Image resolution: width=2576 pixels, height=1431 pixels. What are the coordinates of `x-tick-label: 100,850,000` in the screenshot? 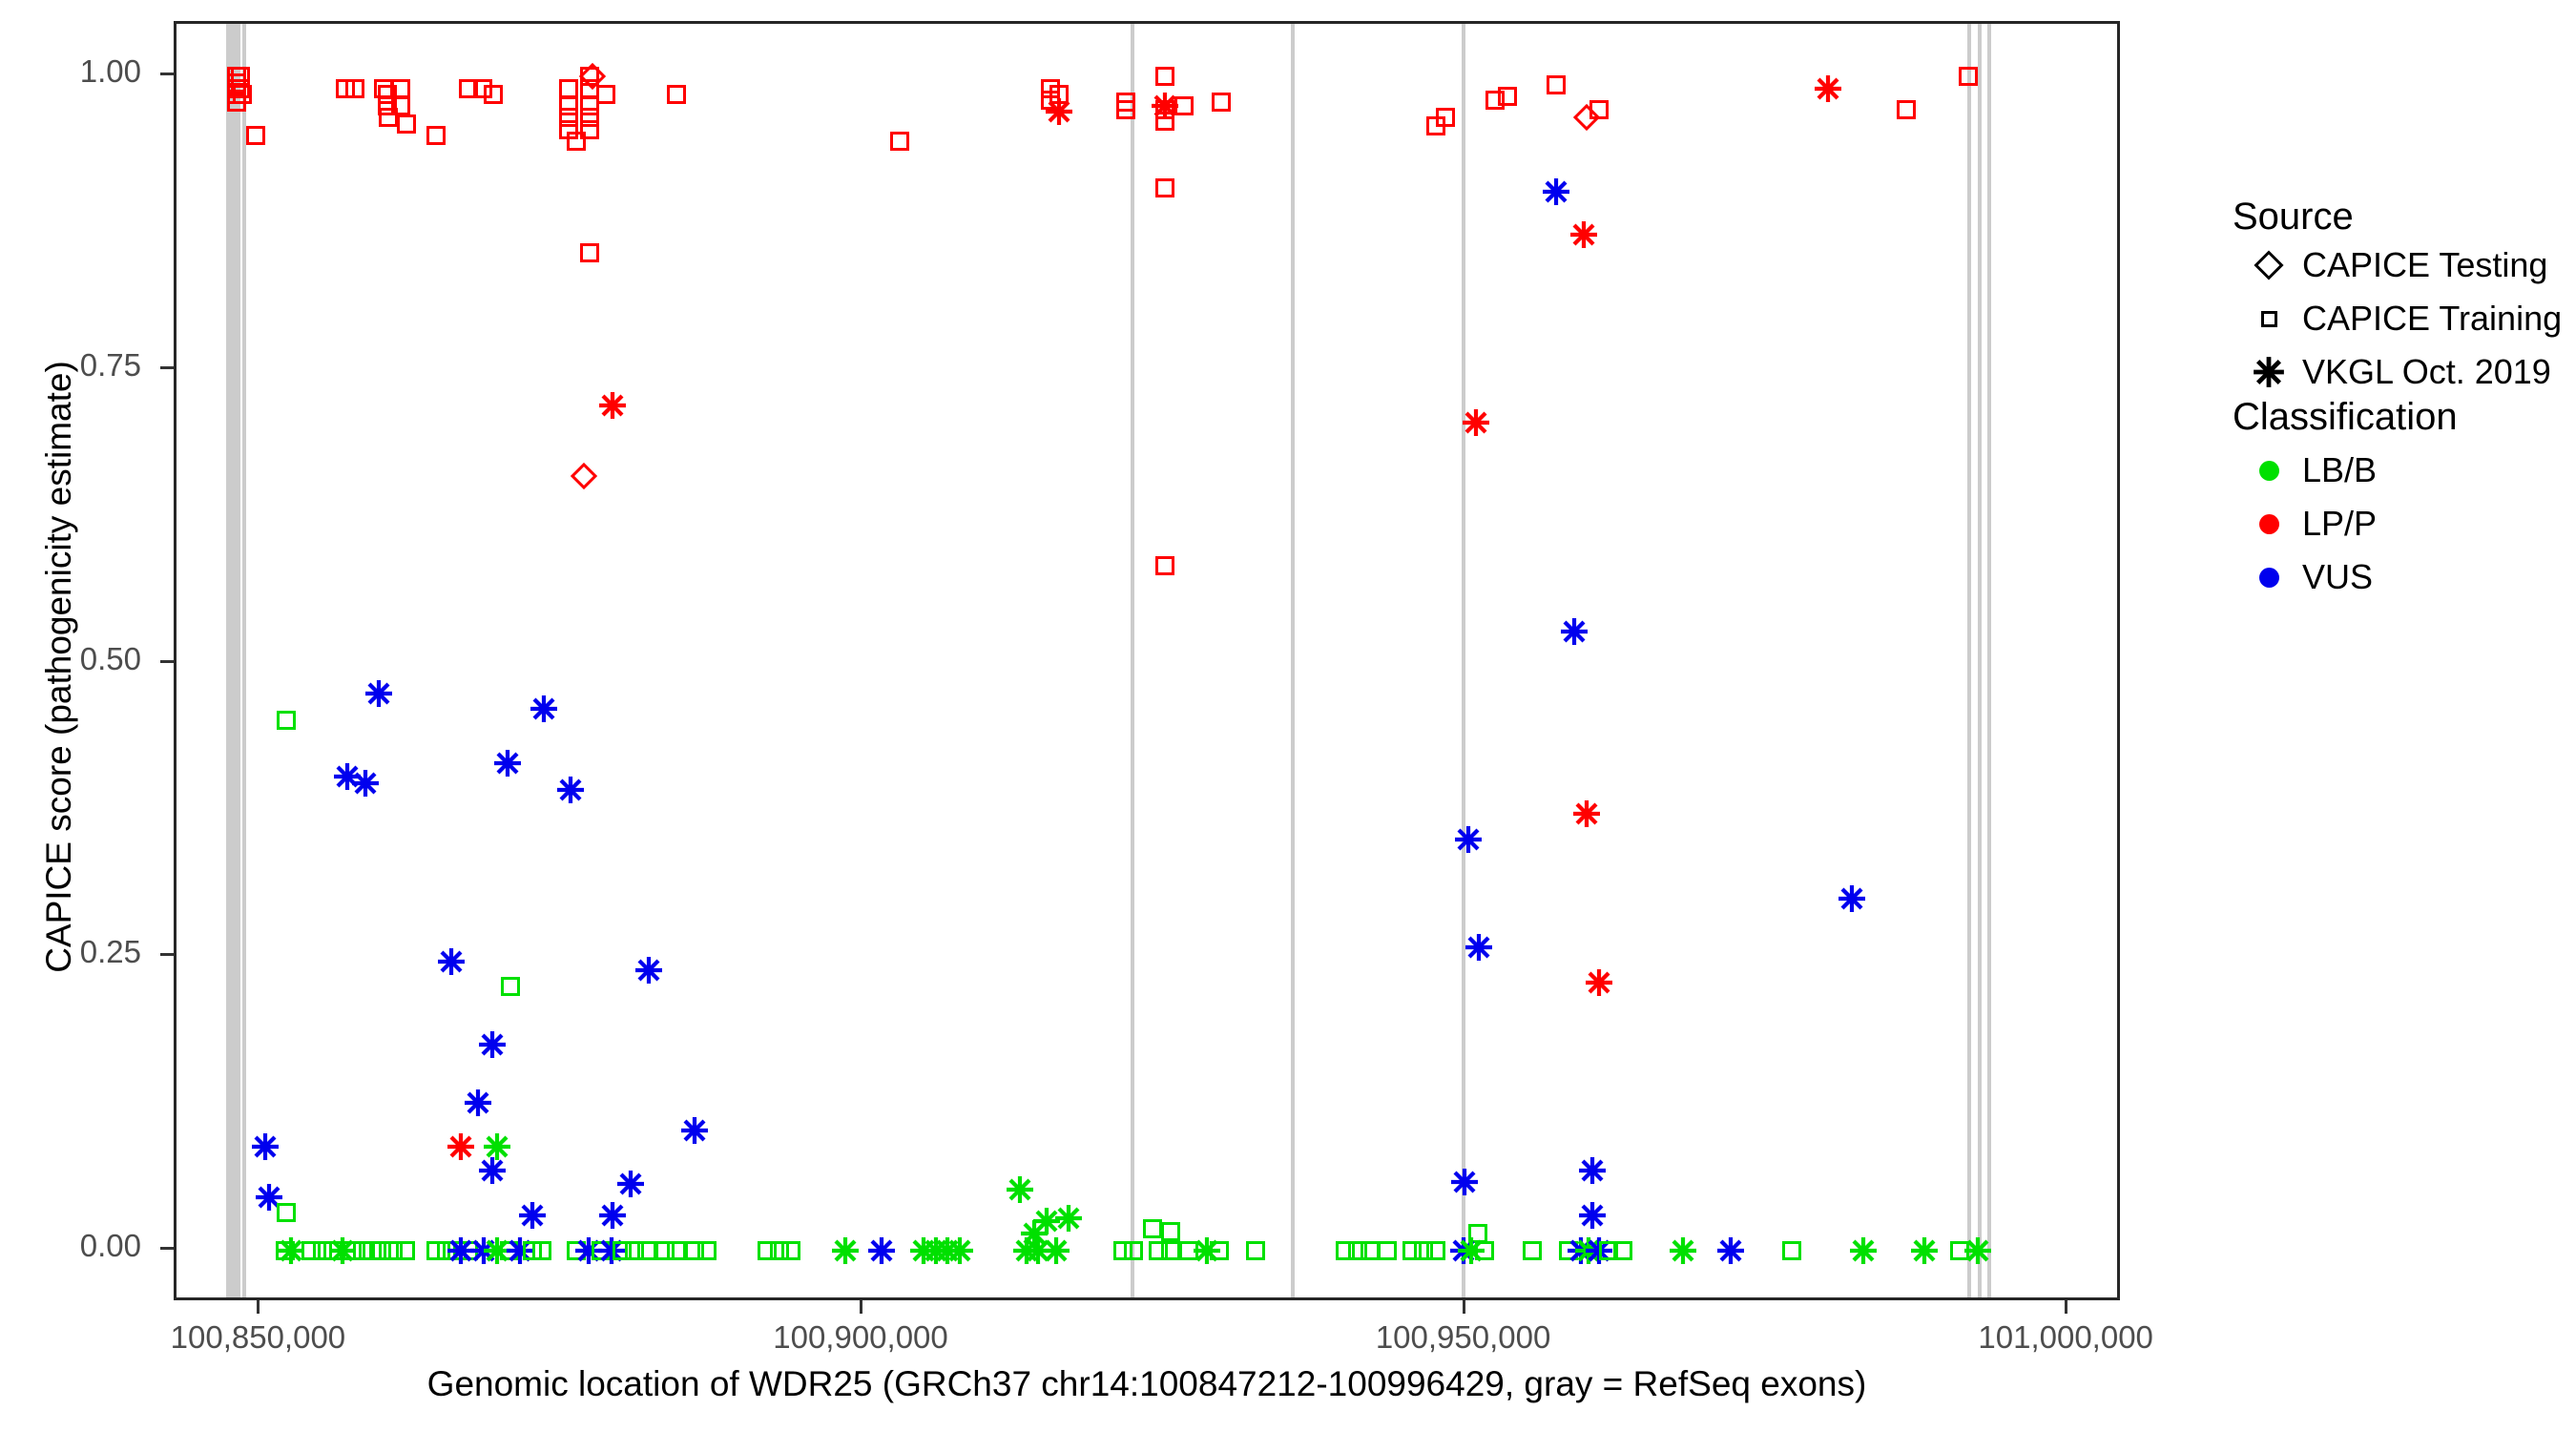 It's located at (258, 1337).